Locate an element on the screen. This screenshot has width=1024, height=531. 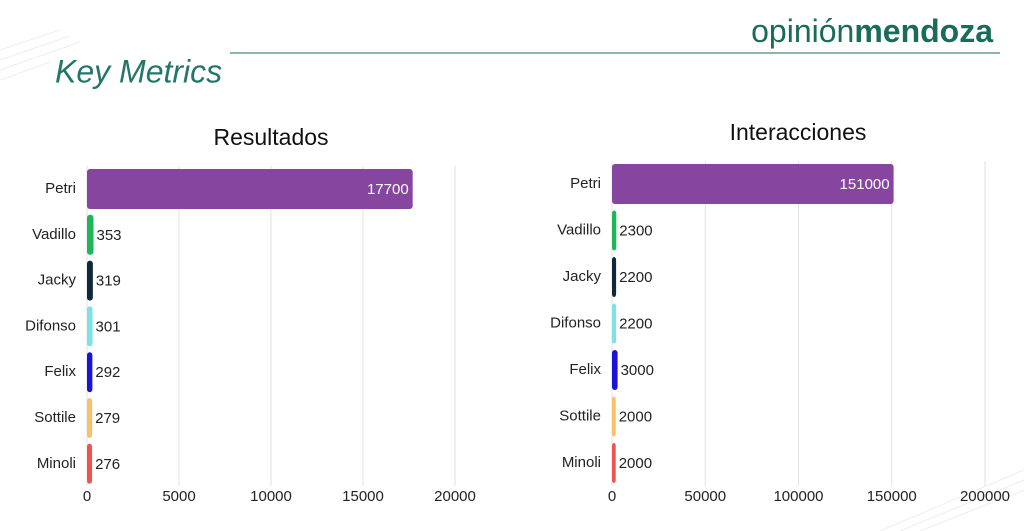
brand: opiniónmendoza is located at coordinates (872, 31).